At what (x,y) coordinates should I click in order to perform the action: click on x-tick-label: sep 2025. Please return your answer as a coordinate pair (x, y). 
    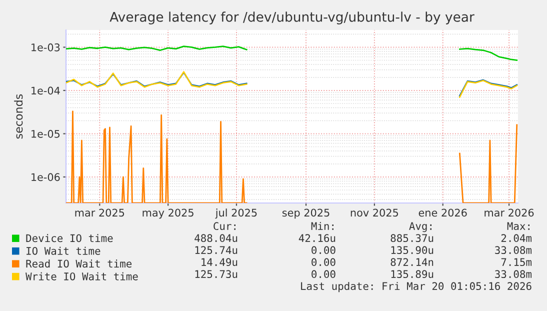
    Looking at the image, I should click on (306, 213).